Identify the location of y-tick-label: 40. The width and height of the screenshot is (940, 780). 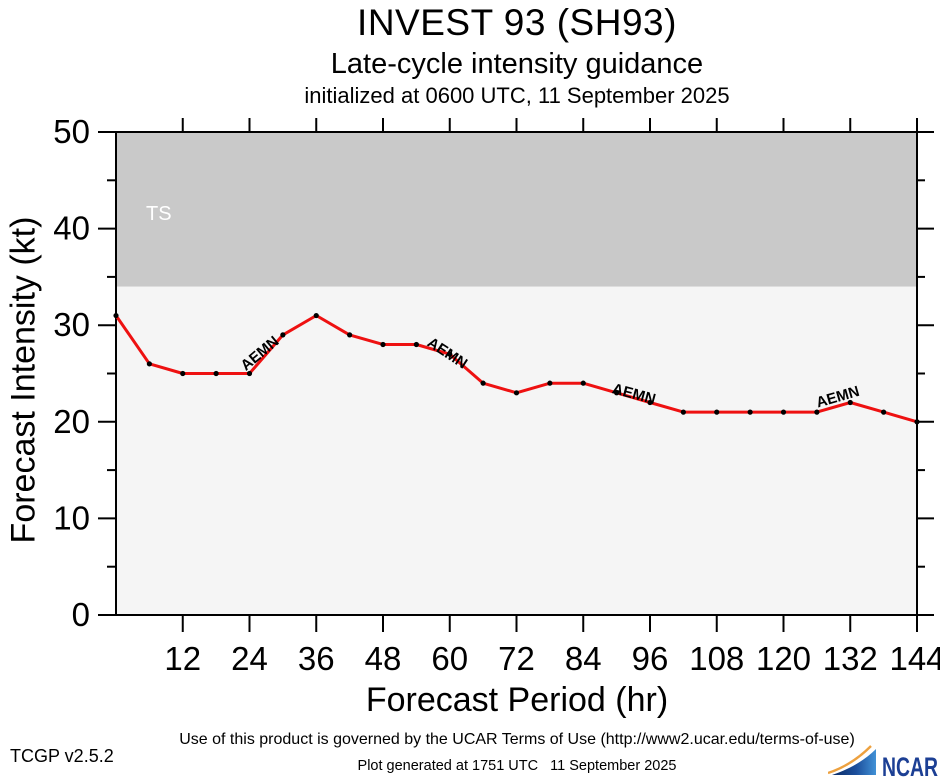
(71, 228).